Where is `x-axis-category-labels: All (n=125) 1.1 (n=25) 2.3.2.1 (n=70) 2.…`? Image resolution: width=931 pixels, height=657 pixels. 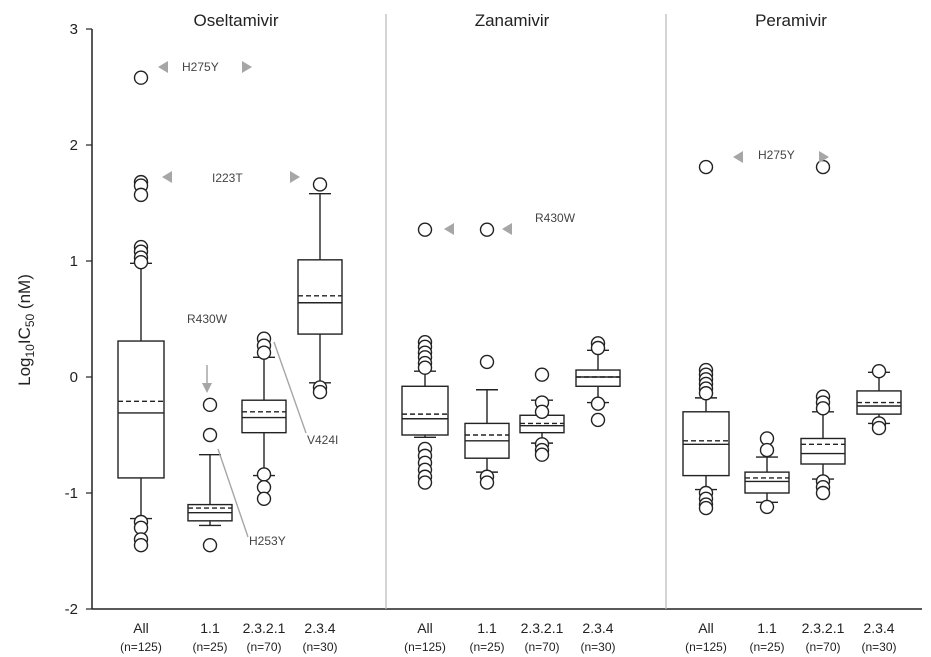
x-axis-category-labels: All (n=125) 1.1 (n=25) 2.3.2.1 (n=70) 2.… is located at coordinates (508, 637).